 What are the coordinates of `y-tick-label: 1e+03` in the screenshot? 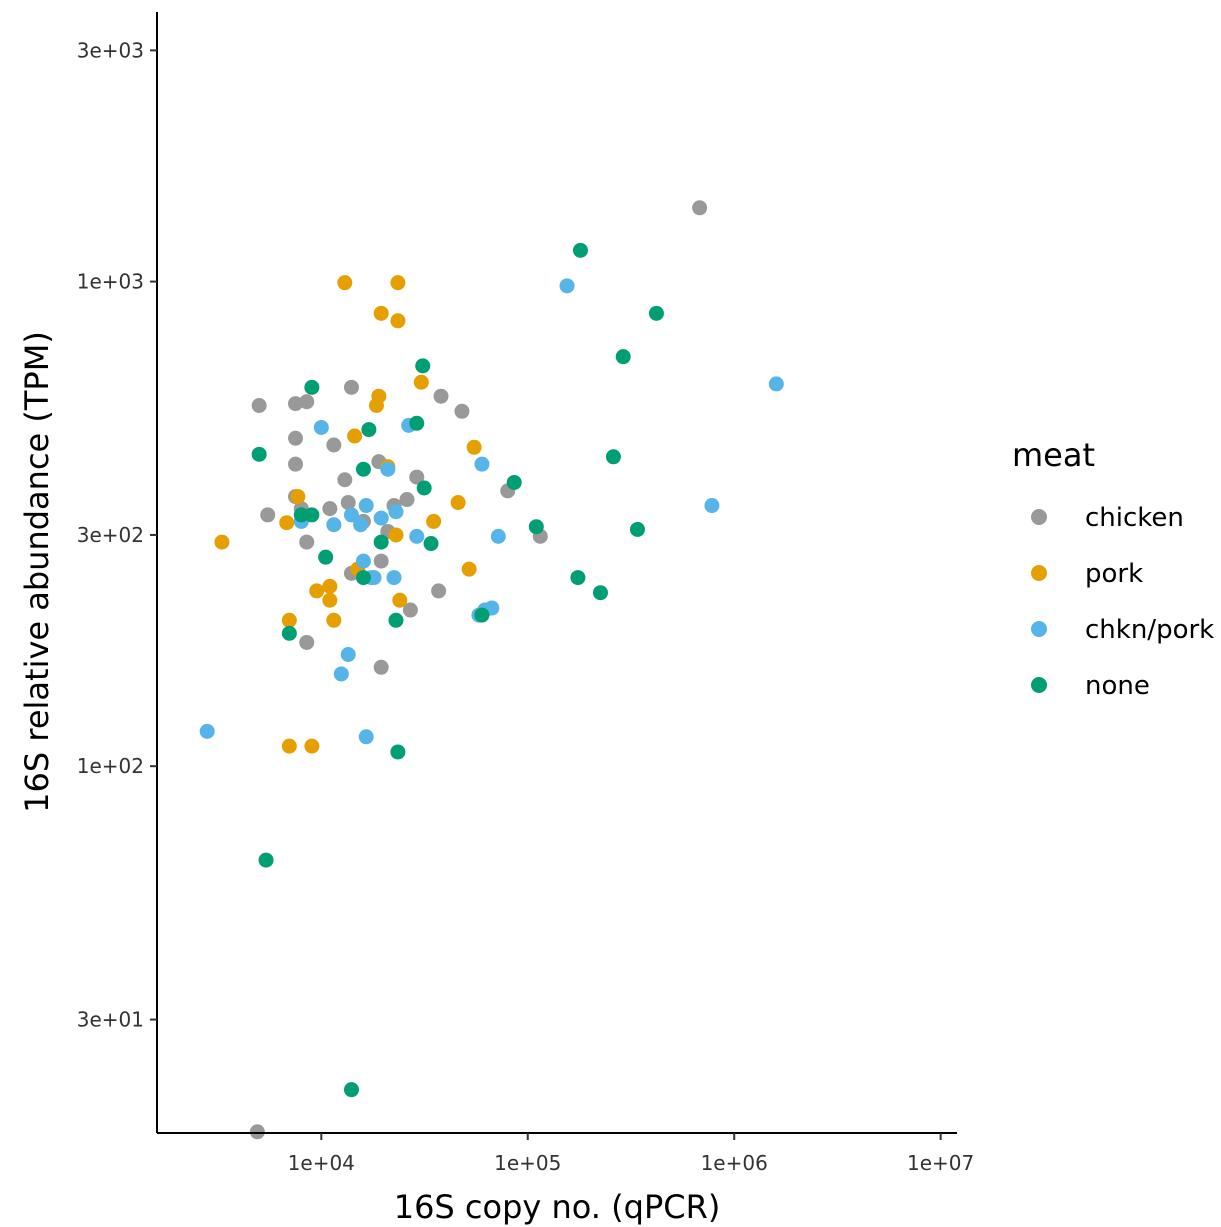 It's located at (110, 282).